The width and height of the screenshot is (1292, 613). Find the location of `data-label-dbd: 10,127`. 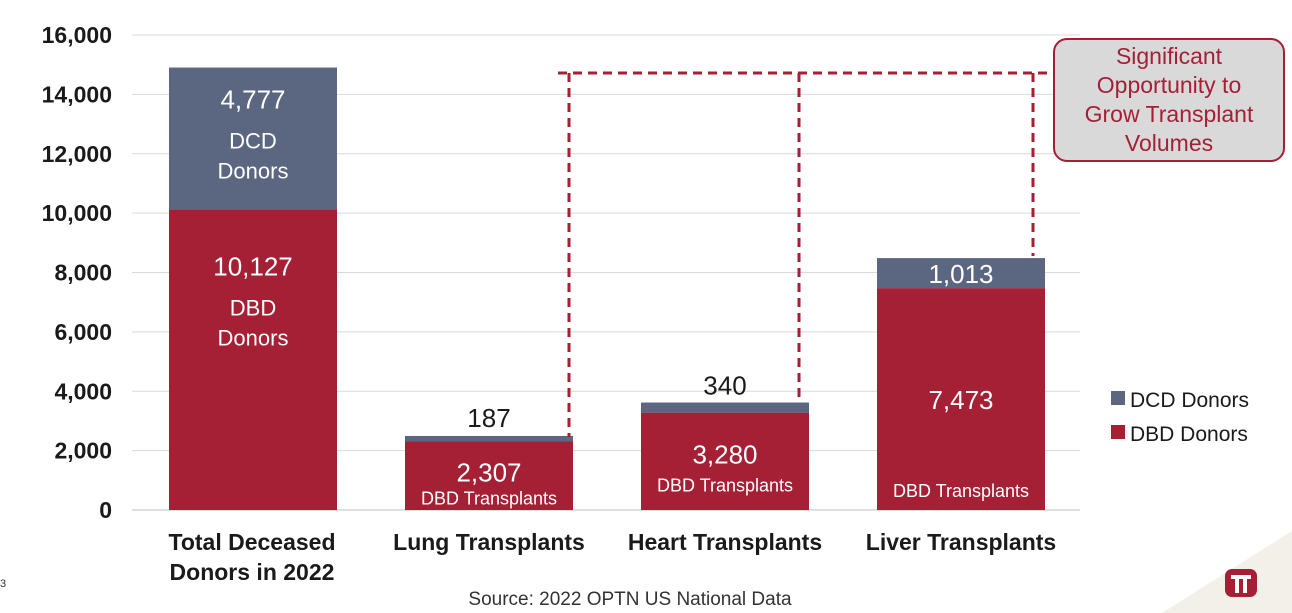

data-label-dbd: 10,127 is located at coordinates (253, 266).